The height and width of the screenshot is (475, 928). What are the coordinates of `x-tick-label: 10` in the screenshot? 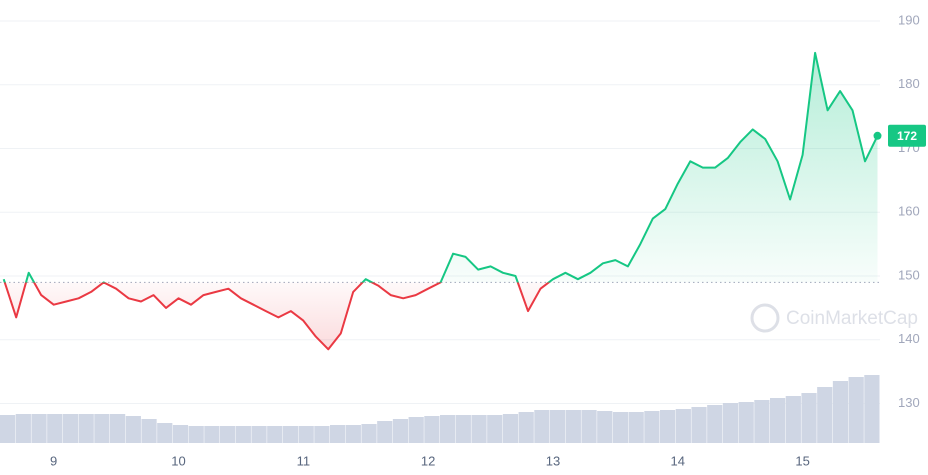 It's located at (178, 460).